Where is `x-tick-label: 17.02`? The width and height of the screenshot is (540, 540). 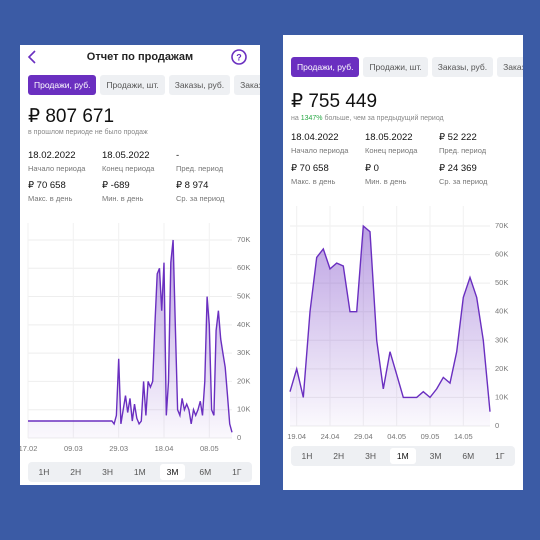
x-tick-label: 17.02 is located at coordinates (28, 448).